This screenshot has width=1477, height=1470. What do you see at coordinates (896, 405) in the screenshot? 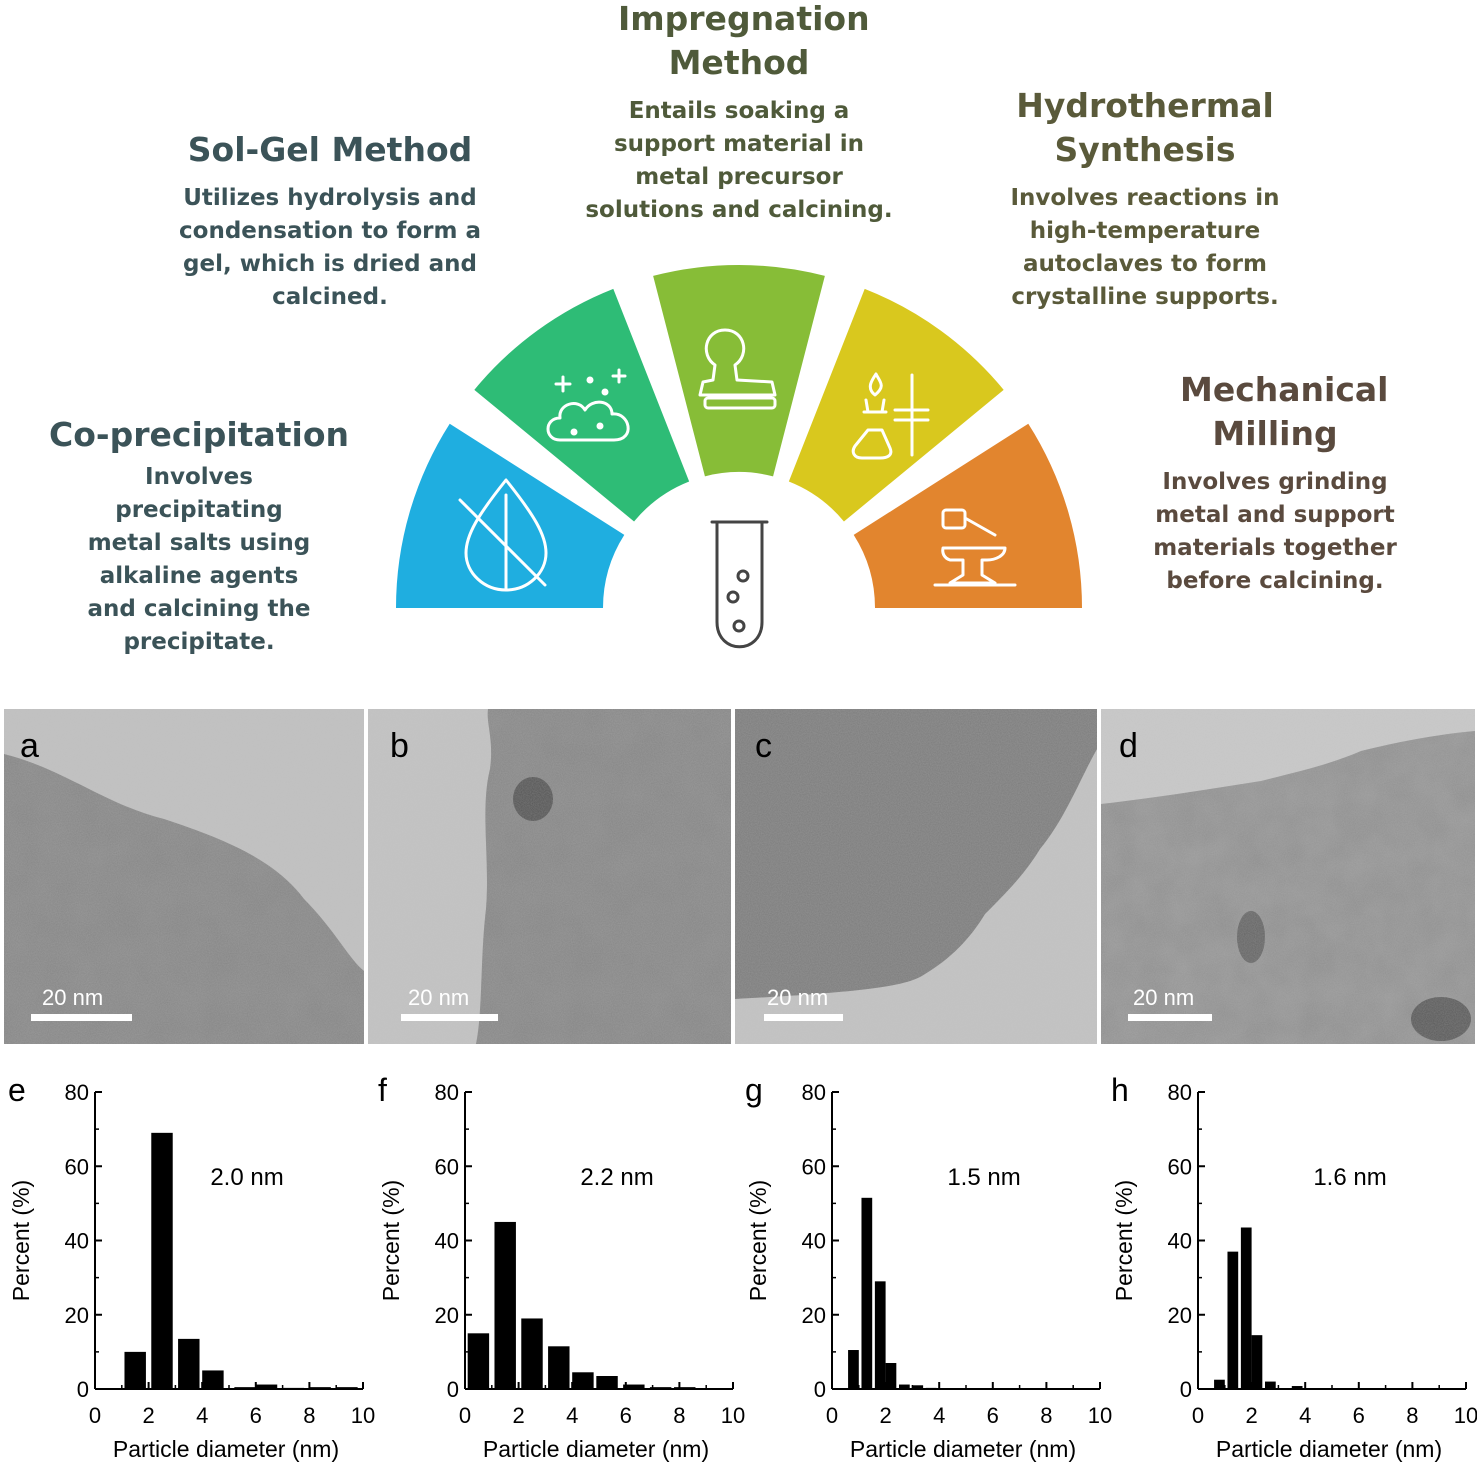
I see `segment-hydrothermal` at bounding box center [896, 405].